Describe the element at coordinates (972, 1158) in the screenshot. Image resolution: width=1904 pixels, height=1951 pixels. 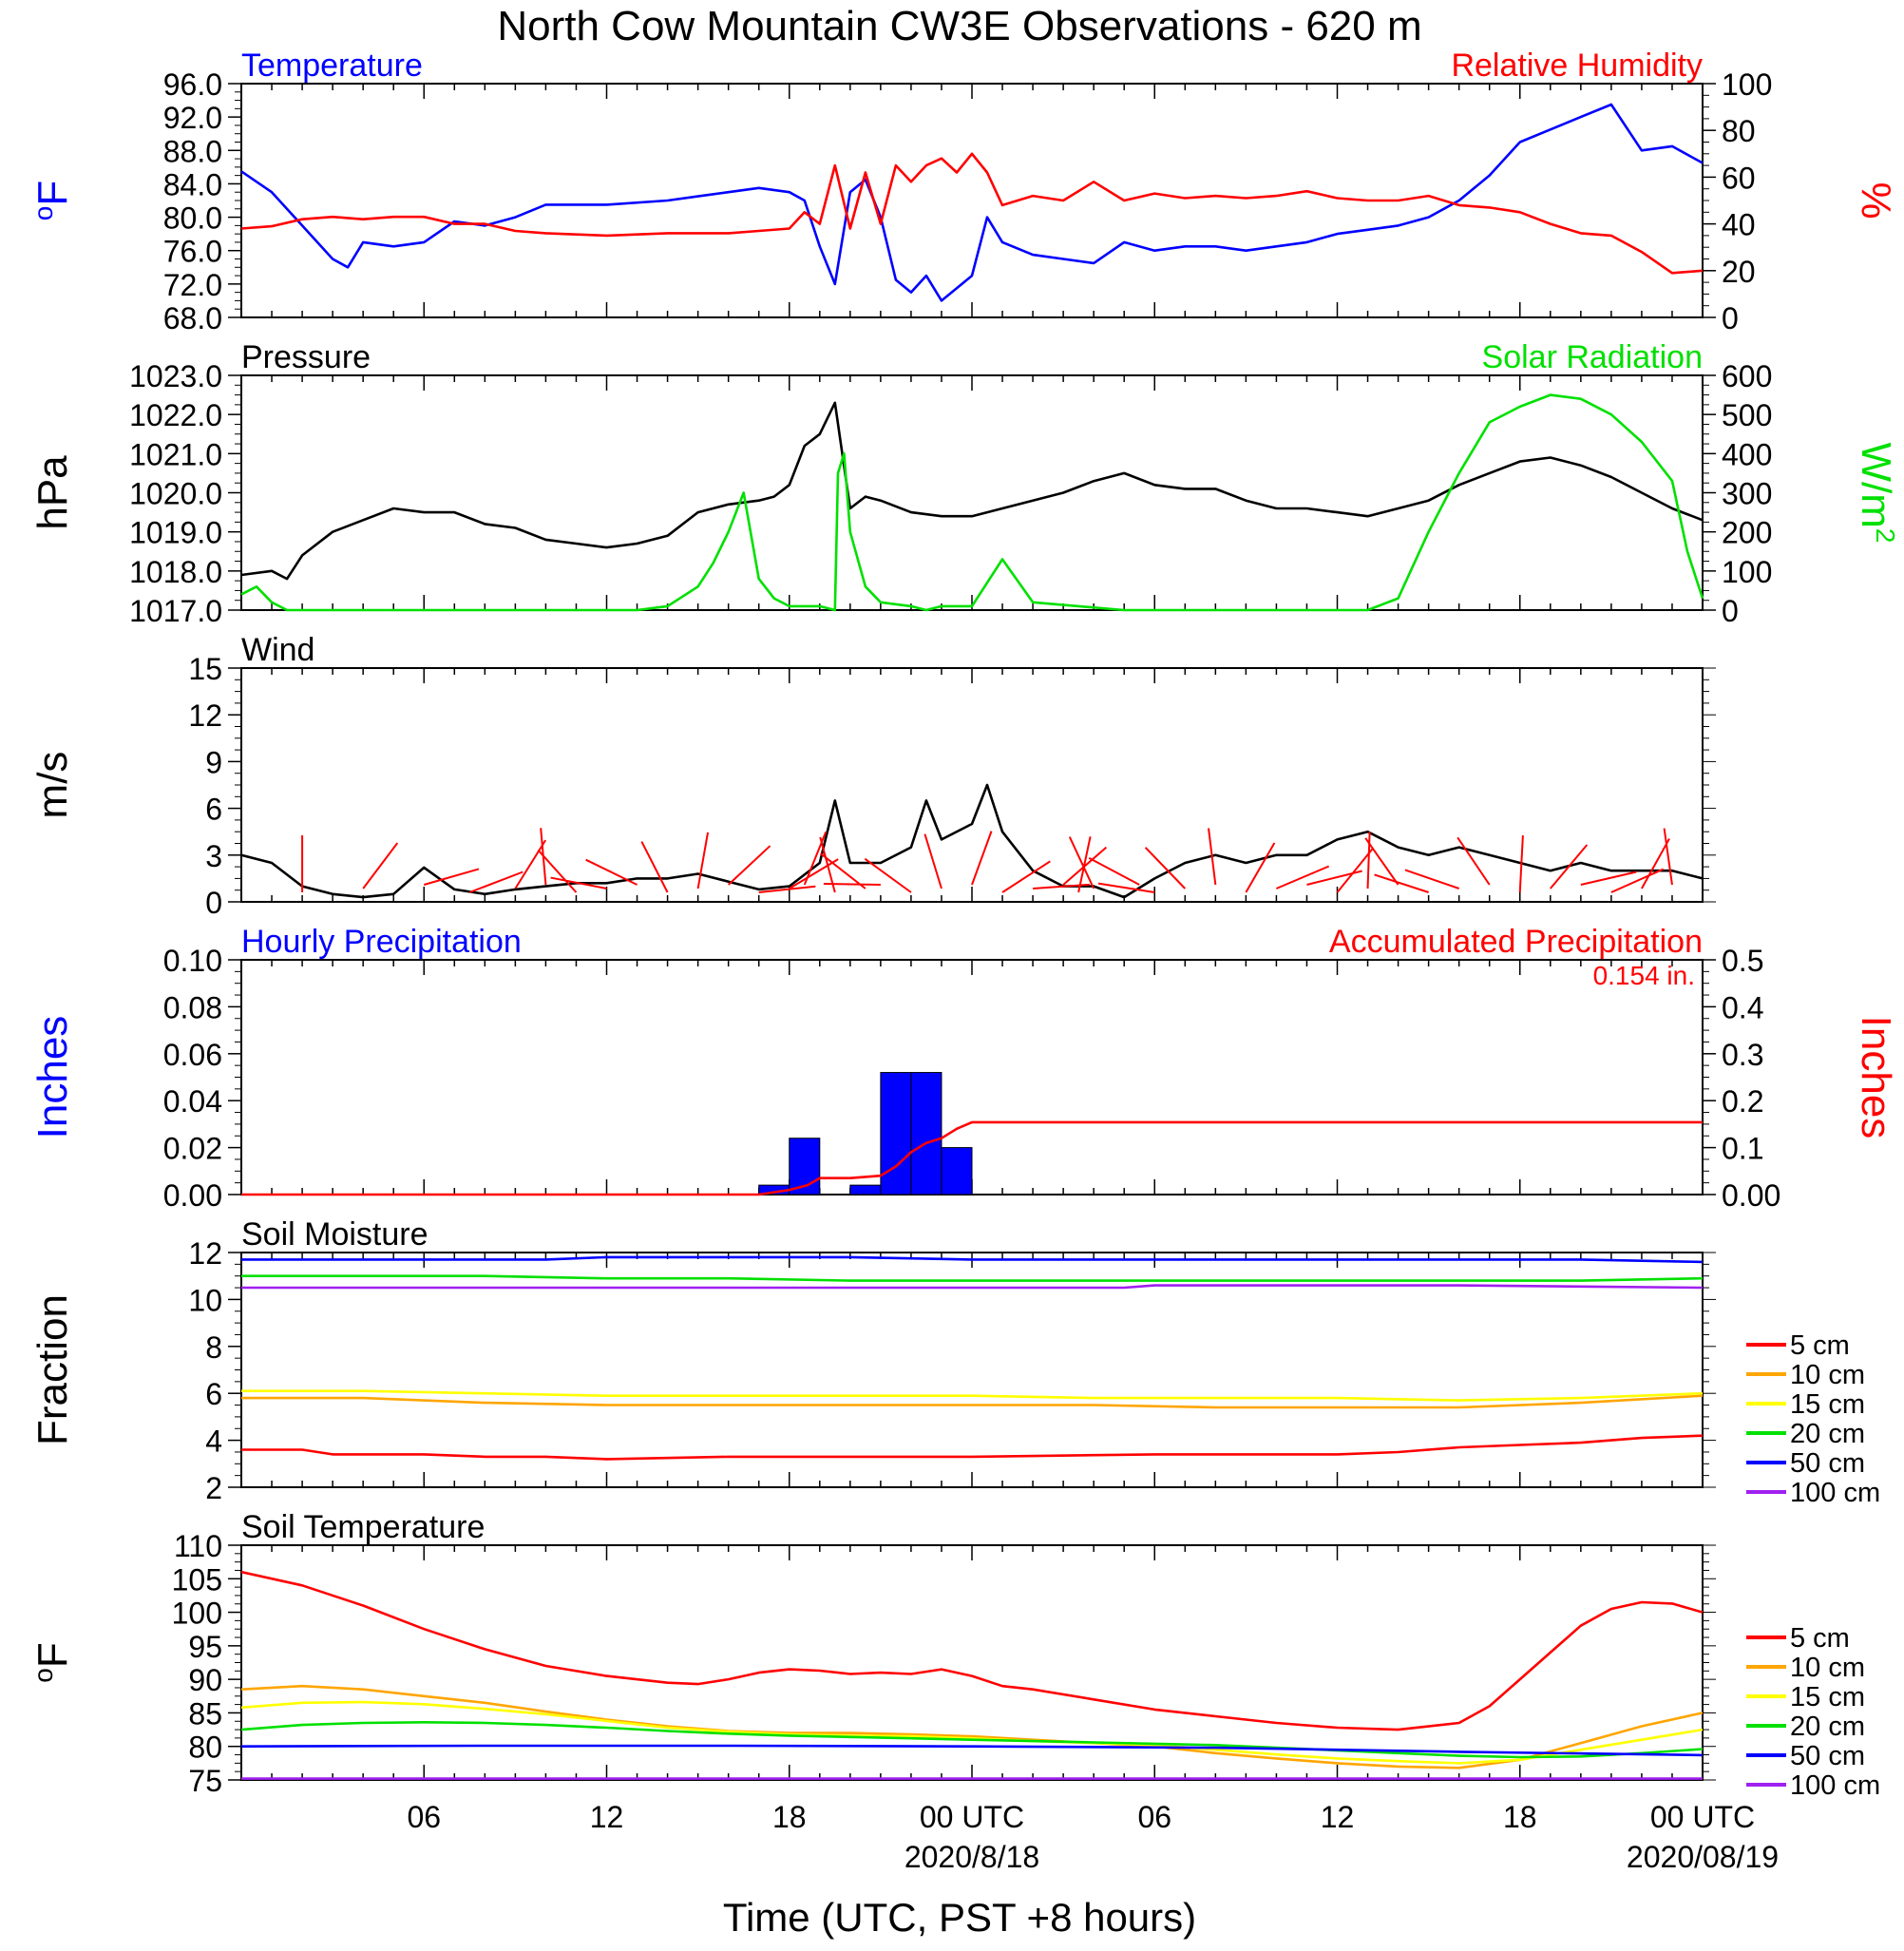
I see `series-line-accumulated-precipitation` at that location.